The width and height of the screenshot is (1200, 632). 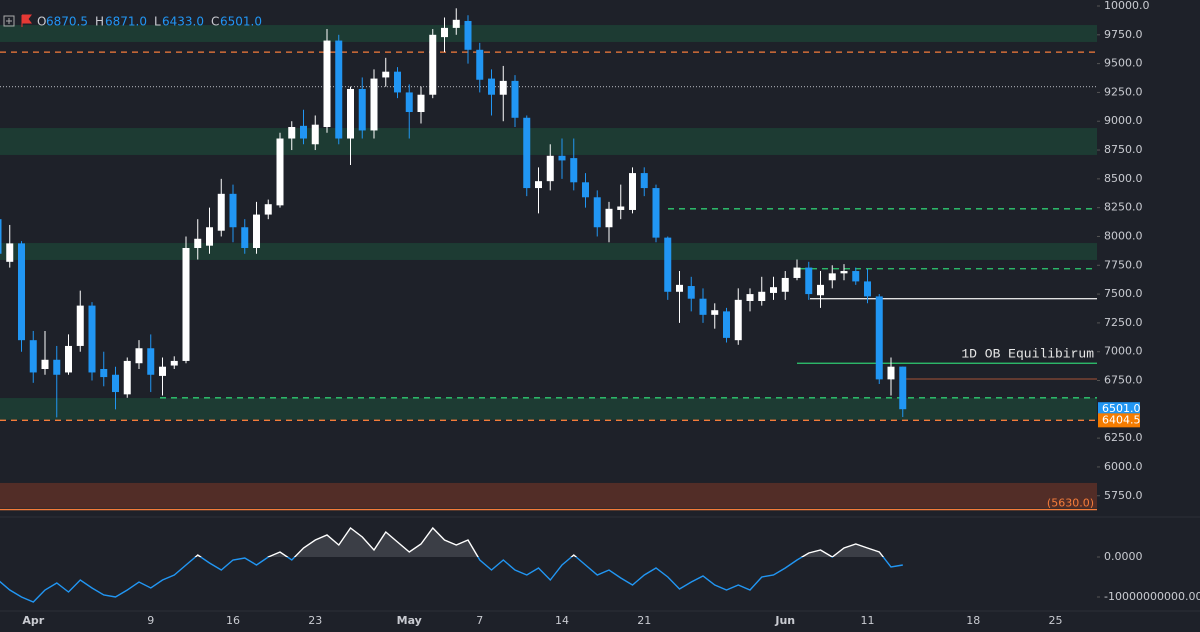 What do you see at coordinates (1123, 178) in the screenshot?
I see `y-tick-label: 8500.0` at bounding box center [1123, 178].